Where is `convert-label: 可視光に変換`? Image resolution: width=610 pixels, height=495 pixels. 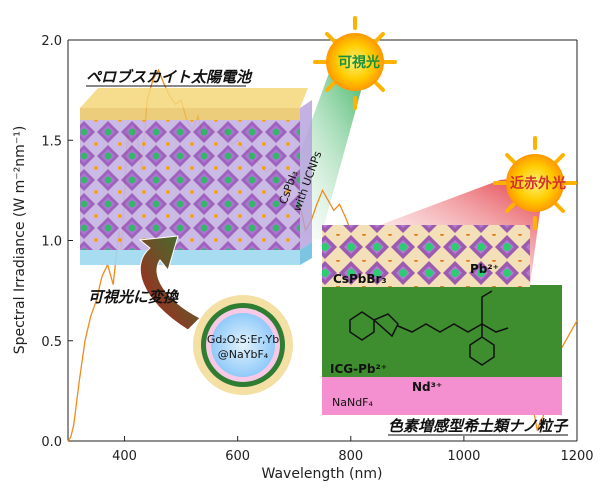 convert-label: 可視光に変換 is located at coordinates (134, 297).